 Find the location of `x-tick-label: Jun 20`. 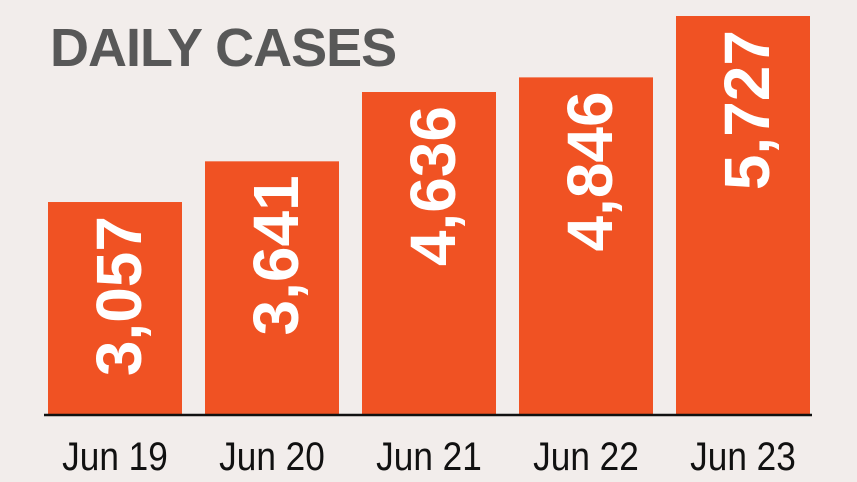

x-tick-label: Jun 20 is located at coordinates (272, 456).